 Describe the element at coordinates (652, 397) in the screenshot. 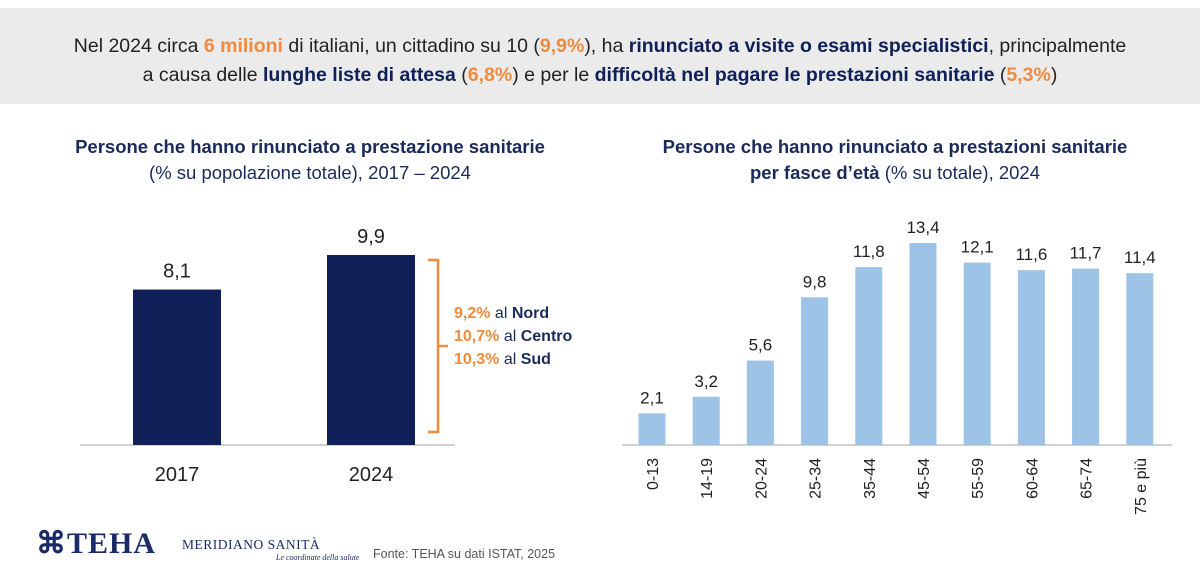

I see `bar-value-label: 2,1` at that location.